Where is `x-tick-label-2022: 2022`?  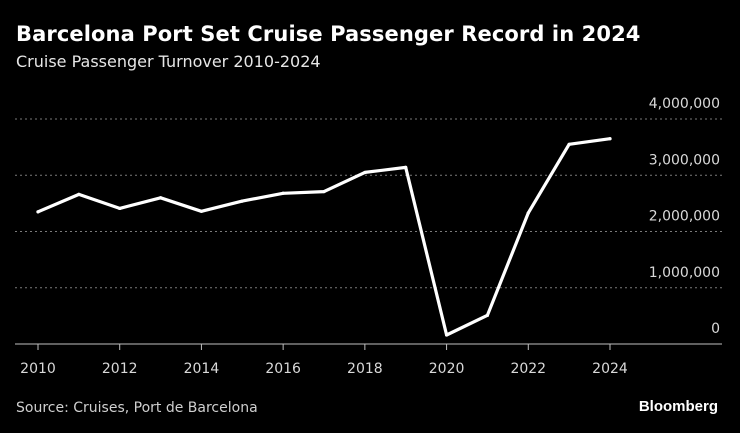 x-tick-label-2022: 2022 is located at coordinates (528, 369).